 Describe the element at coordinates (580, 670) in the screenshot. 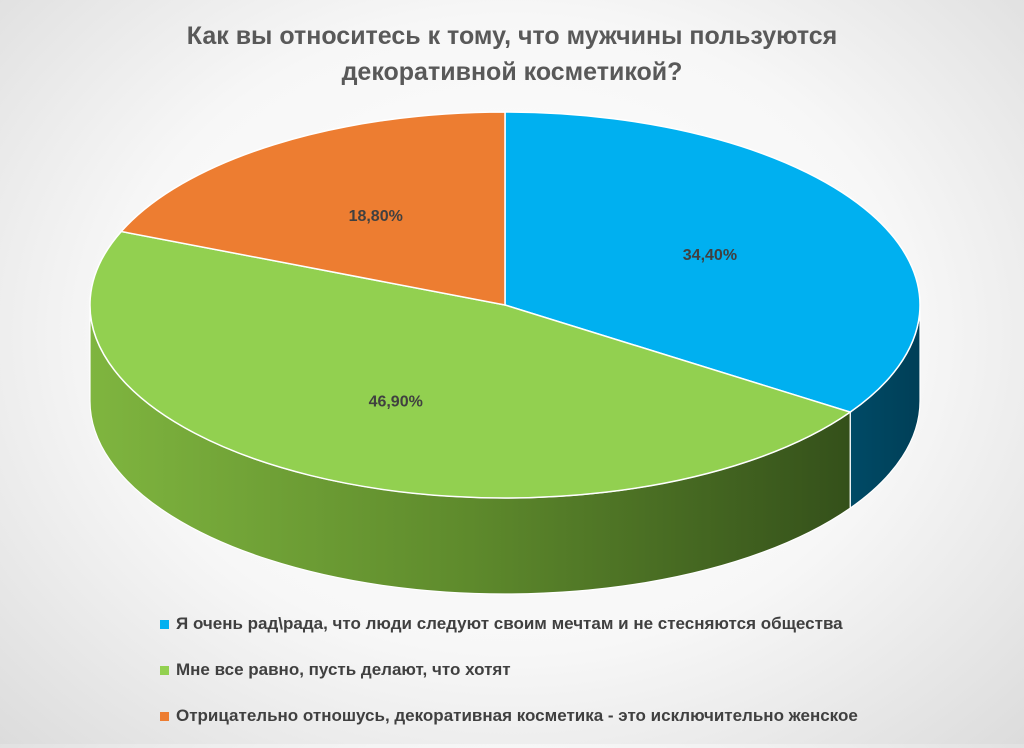

I see `legend-item: Мне все равно, пусть делают, что хотят` at that location.